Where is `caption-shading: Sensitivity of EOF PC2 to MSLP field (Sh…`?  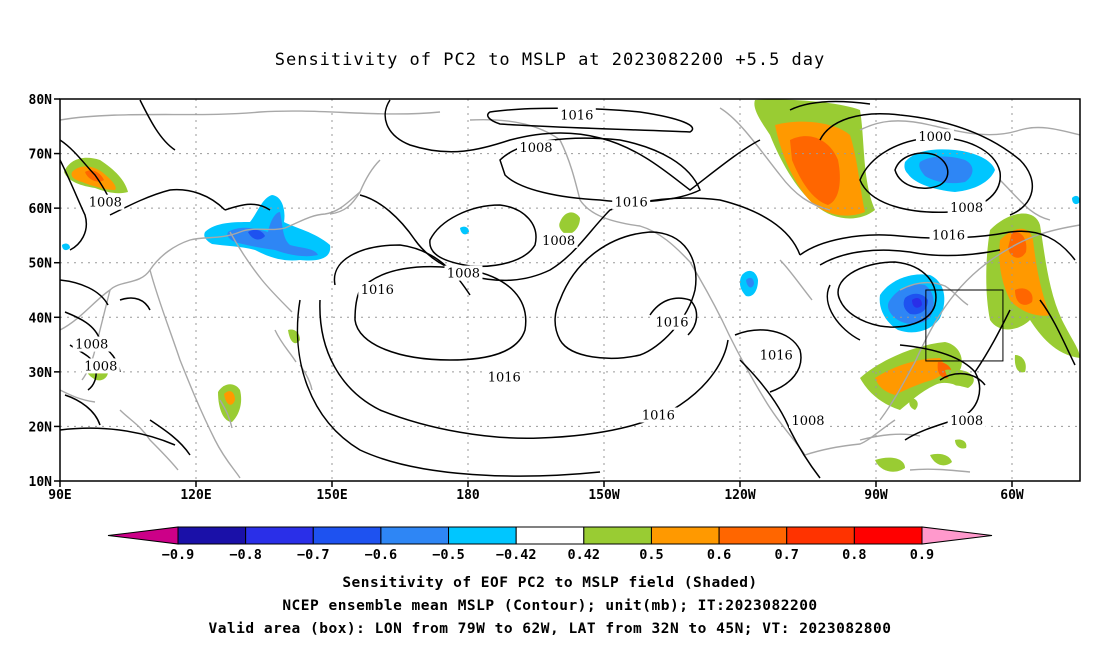 caption-shading: Sensitivity of EOF PC2 to MSLP field (Sh… is located at coordinates (550, 583).